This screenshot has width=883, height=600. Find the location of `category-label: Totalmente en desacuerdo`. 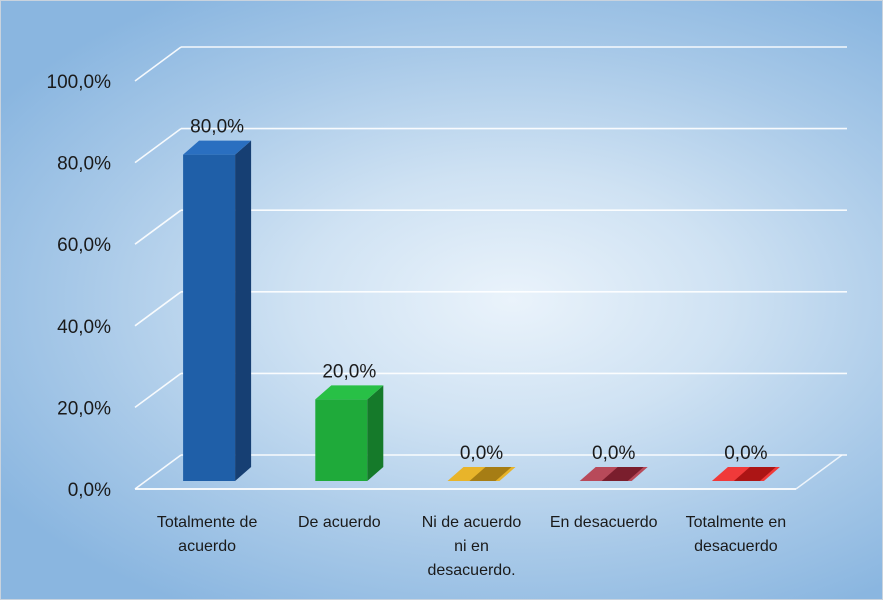

category-label: Totalmente en desacuerdo is located at coordinates (736, 534).